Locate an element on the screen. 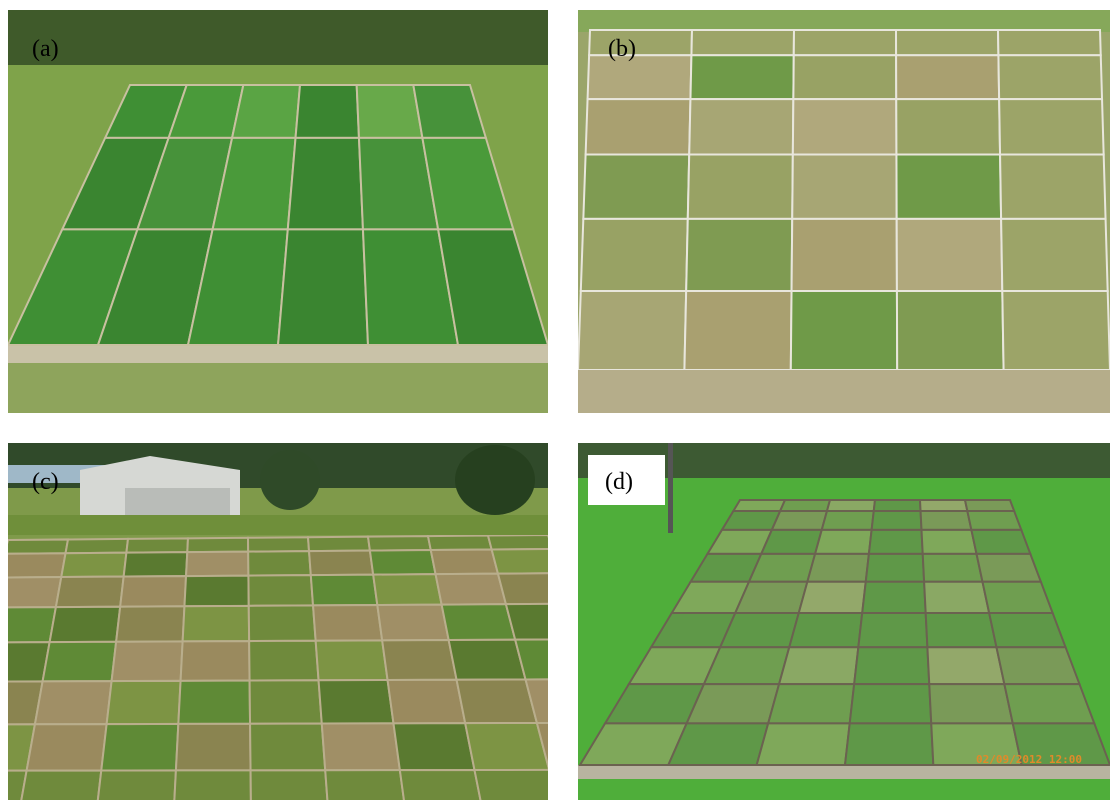 This screenshot has width=1110, height=800. lawn is located at coordinates (278, 525).